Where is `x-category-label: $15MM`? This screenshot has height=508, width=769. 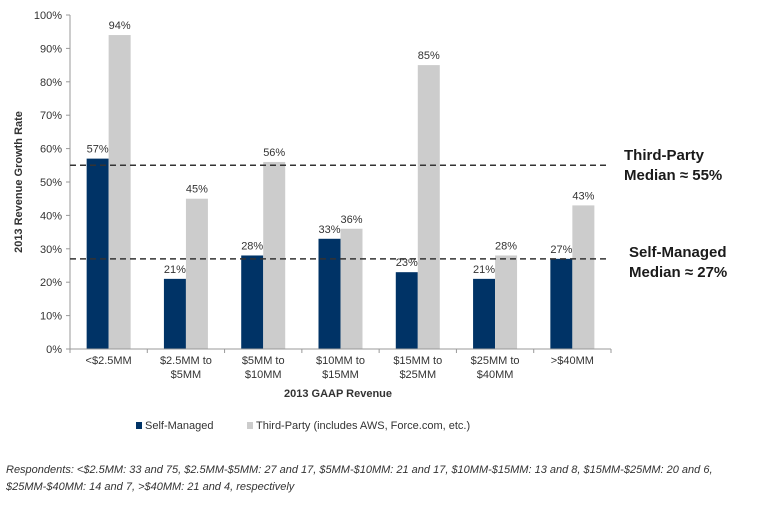 x-category-label: $15MM is located at coordinates (340, 375).